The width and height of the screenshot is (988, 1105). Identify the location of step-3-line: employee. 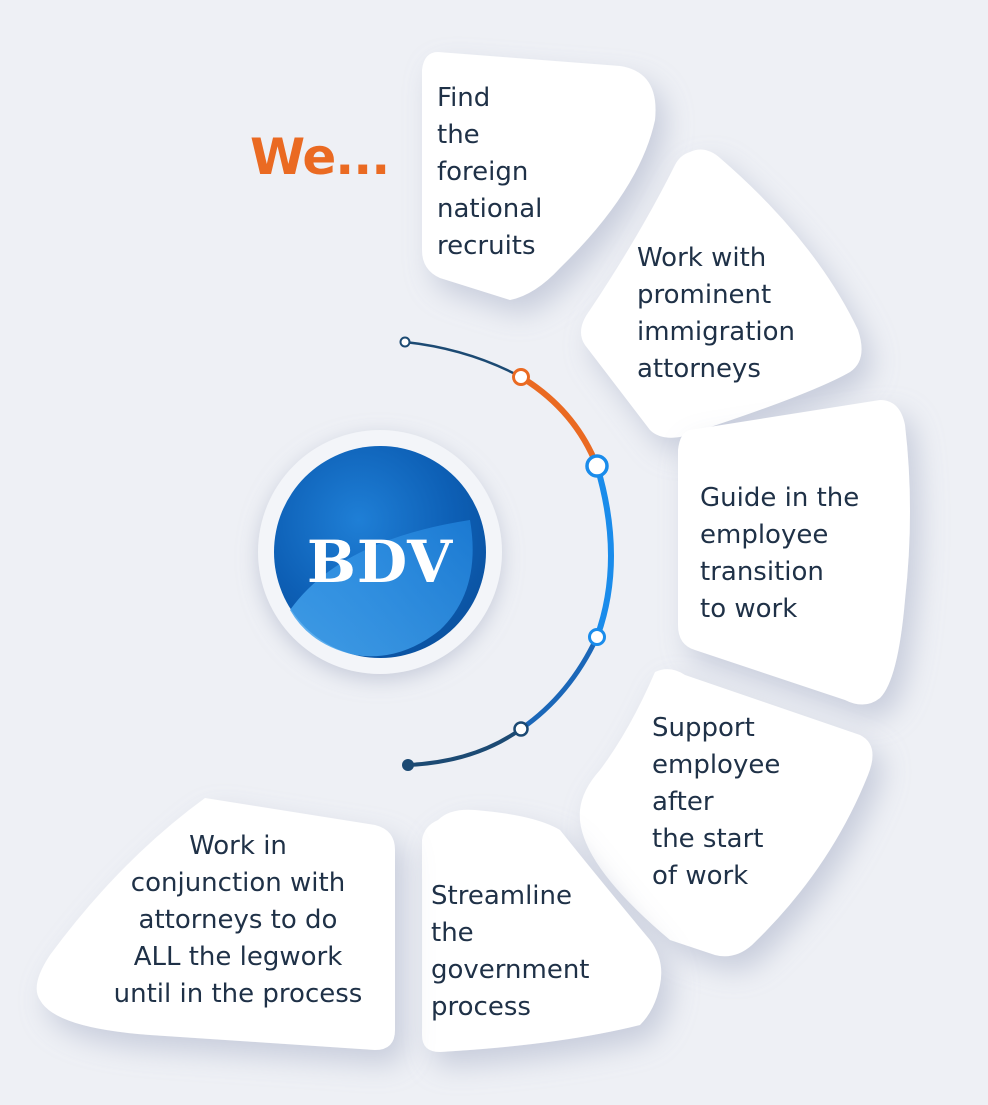
(764, 535).